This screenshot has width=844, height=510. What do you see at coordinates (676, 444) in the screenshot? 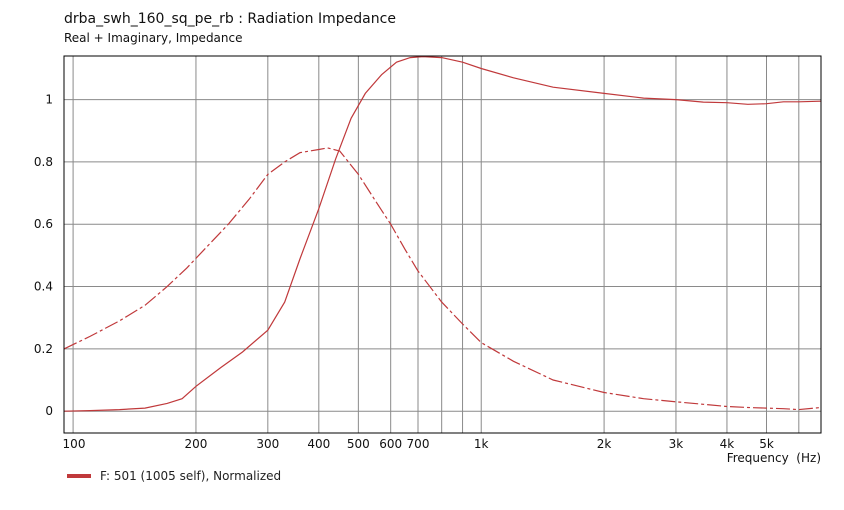
I see `x-tick-label: 3k` at bounding box center [676, 444].